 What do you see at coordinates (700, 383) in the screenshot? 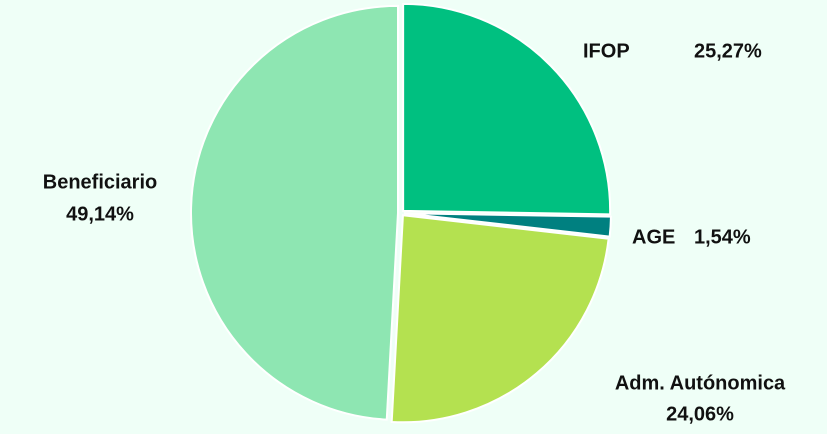
I see `slice-label: Adm. Autónomica` at bounding box center [700, 383].